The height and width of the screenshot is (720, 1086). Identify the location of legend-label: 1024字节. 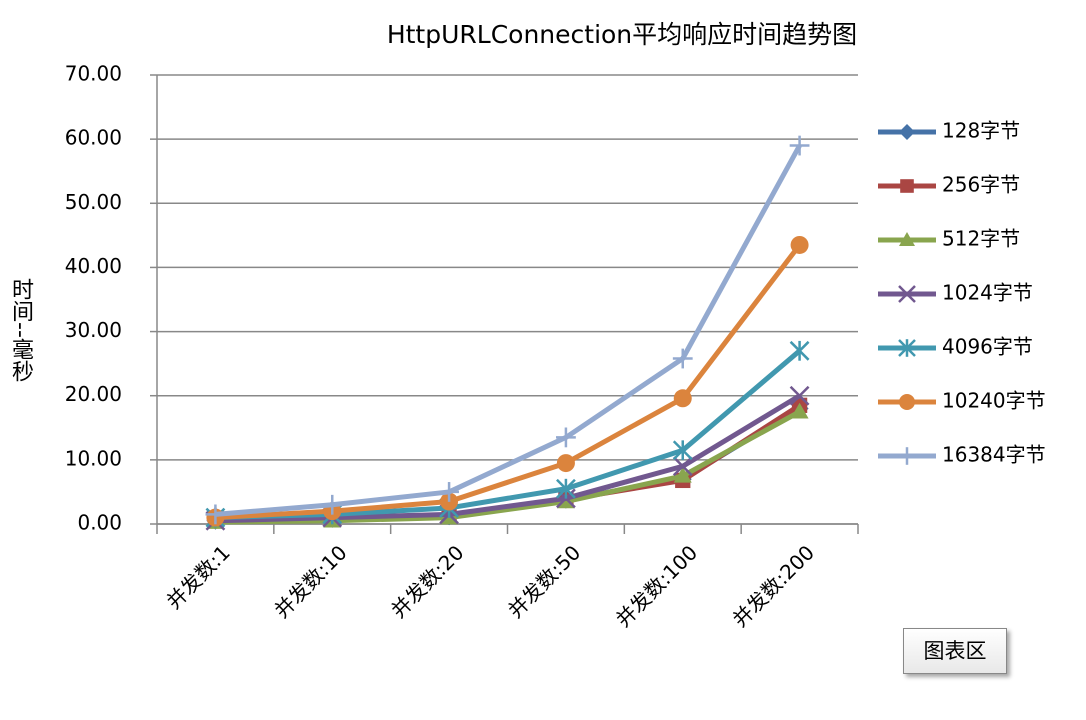
(987, 293).